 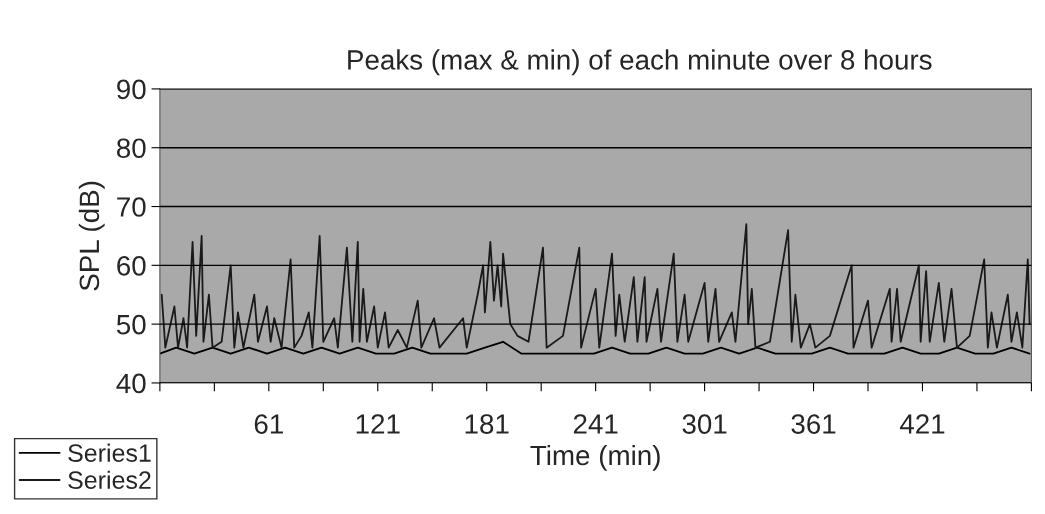 I want to click on y-axis-title: SPL (dB), so click(x=91, y=236).